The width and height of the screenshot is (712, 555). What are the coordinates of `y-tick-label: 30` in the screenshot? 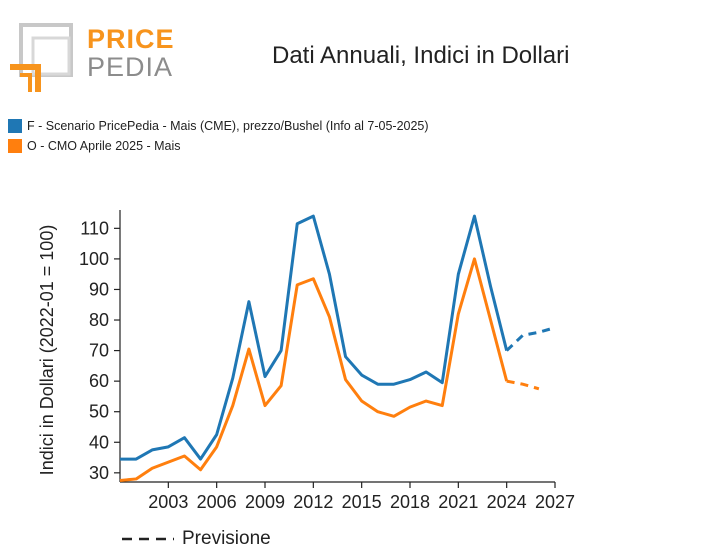 It's located at (99, 473).